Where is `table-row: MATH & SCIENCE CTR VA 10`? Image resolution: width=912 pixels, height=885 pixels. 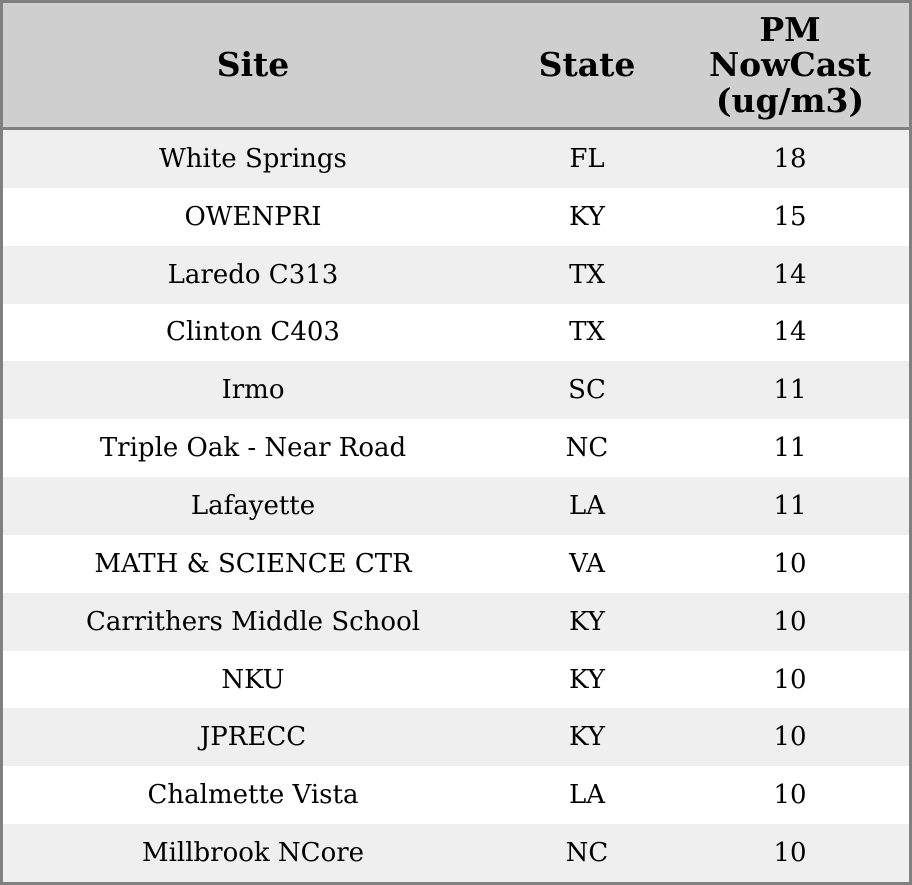 table-row: MATH & SCIENCE CTR VA 10 is located at coordinates (456, 563).